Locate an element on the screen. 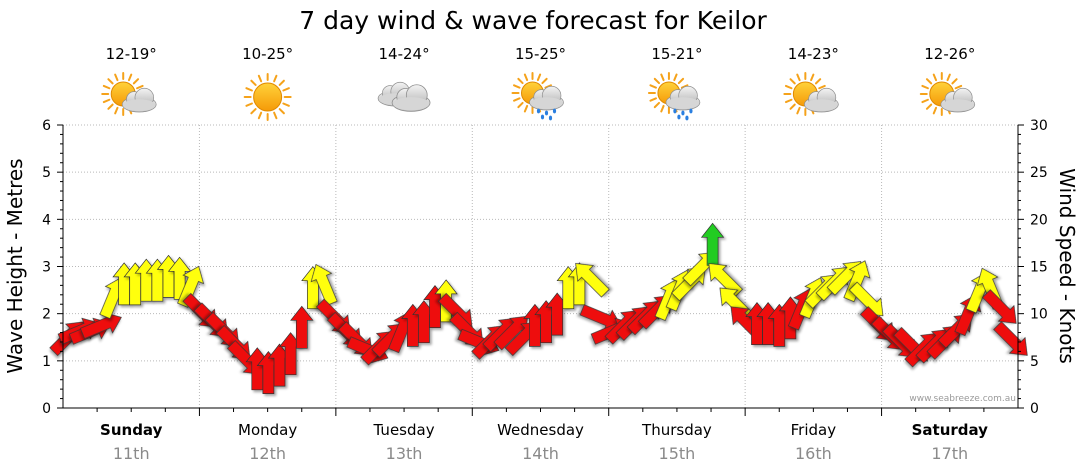 This screenshot has width=1080, height=475. day-date-label: 15th is located at coordinates (677, 453).